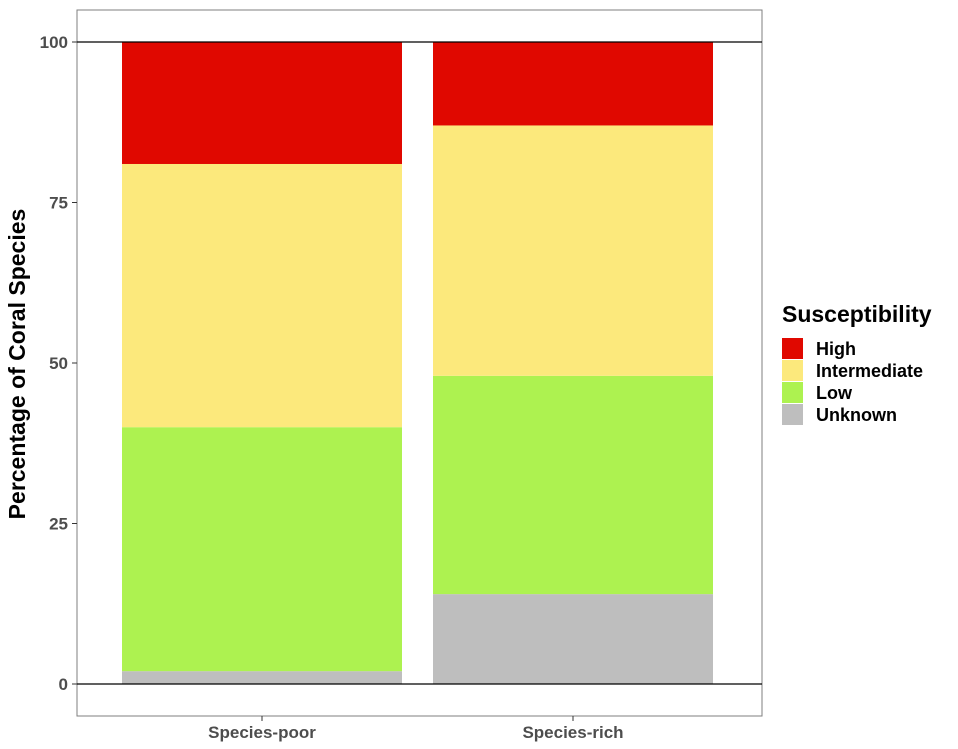 Image resolution: width=958 pixels, height=749 pixels. Describe the element at coordinates (573, 250) in the screenshot. I see `bar-segment-species-rich-intermediate` at that location.